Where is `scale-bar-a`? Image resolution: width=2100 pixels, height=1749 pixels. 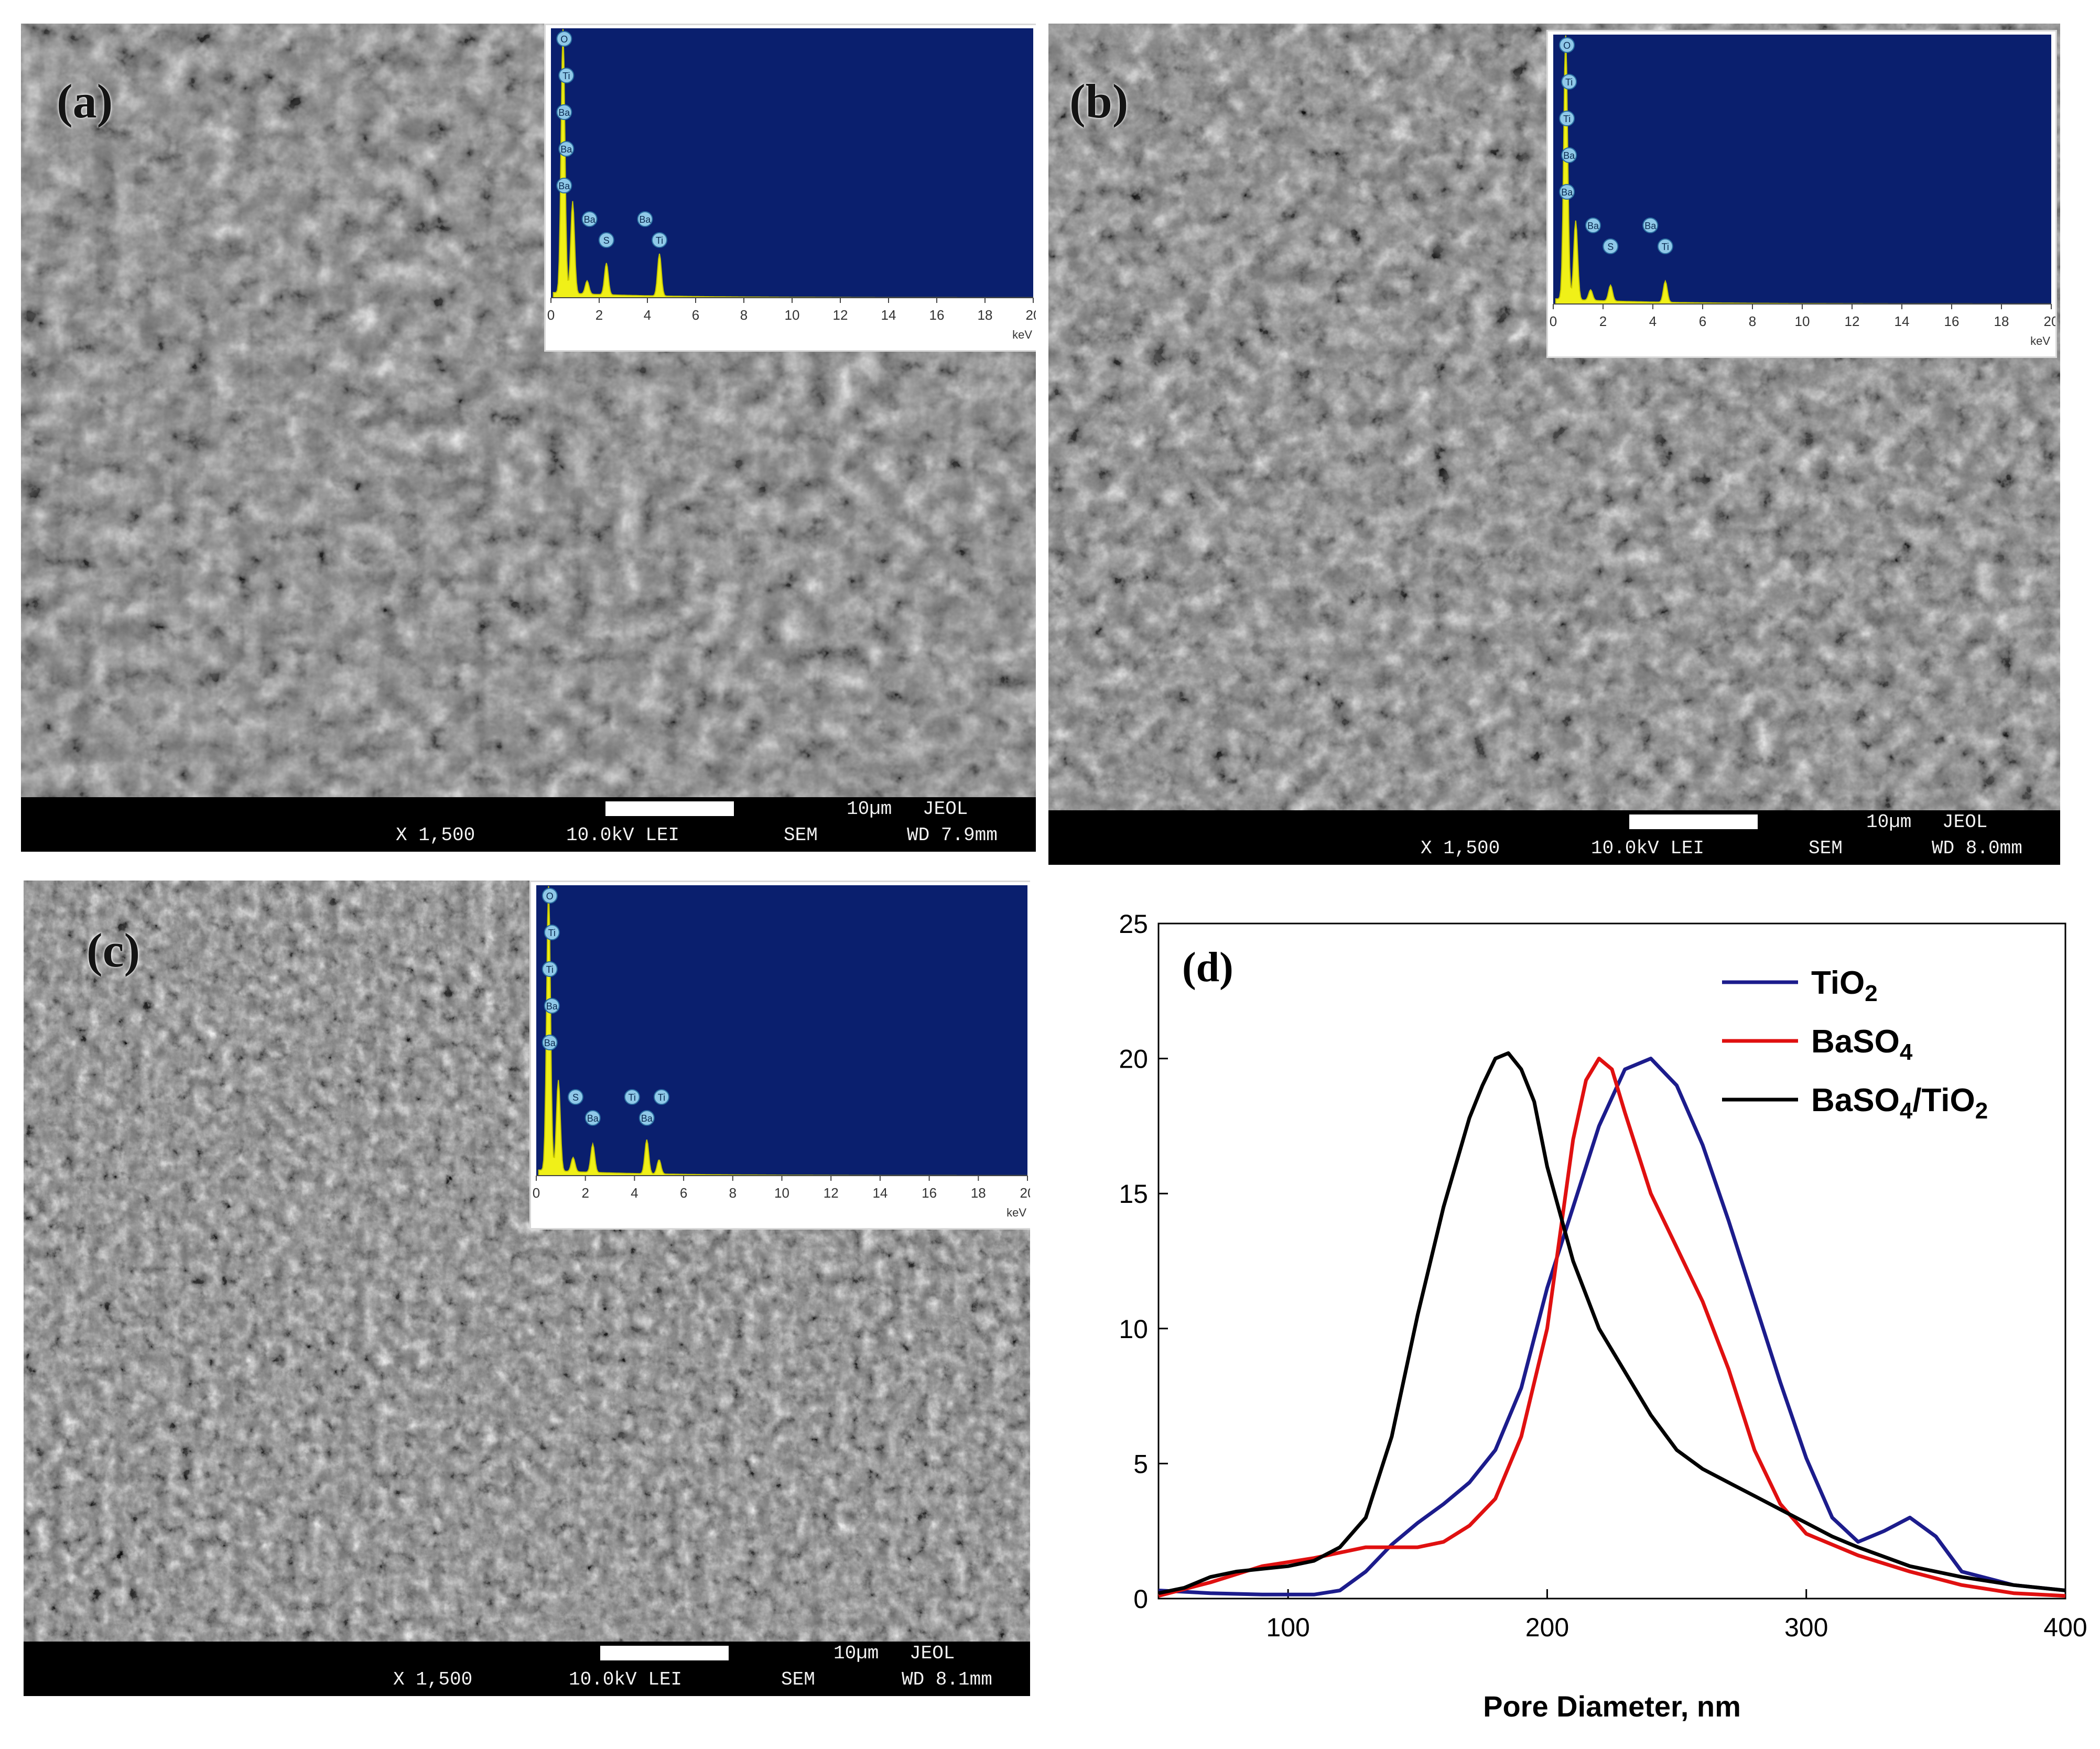
scale-bar-a is located at coordinates (669, 809).